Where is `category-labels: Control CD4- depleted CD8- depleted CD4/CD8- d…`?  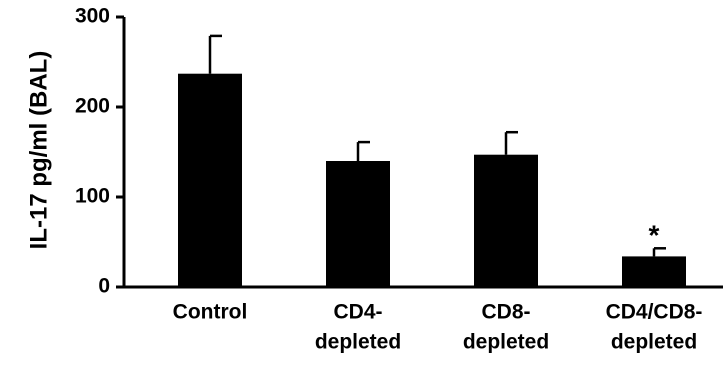
category-labels: Control CD4- depleted CD8- depleted CD4/CD8- d… is located at coordinates (438, 326).